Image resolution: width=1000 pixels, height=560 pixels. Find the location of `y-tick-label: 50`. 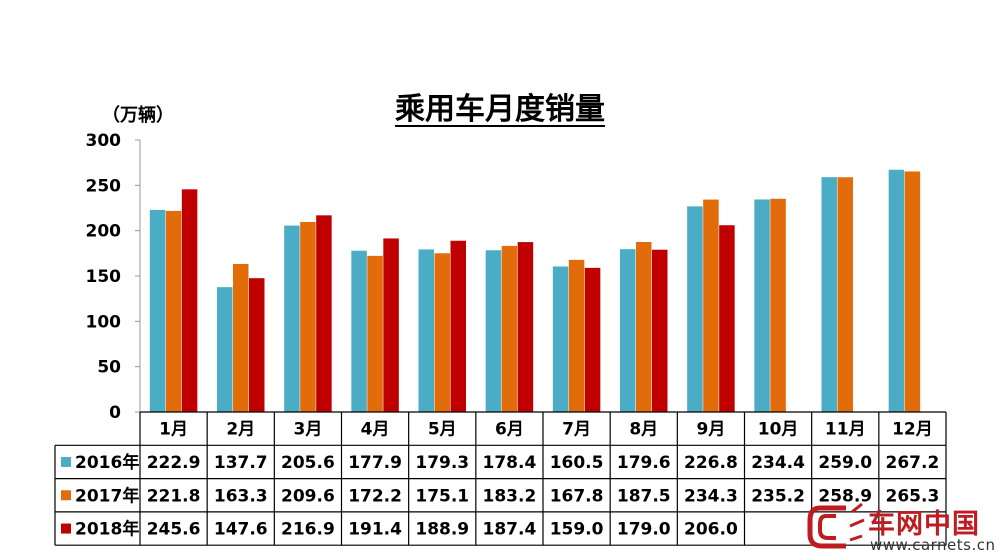

y-tick-label: 50 is located at coordinates (109, 368).